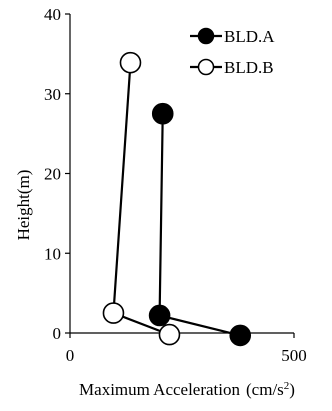  Describe the element at coordinates (249, 67) in the screenshot. I see `legend-label: BLD.B` at that location.